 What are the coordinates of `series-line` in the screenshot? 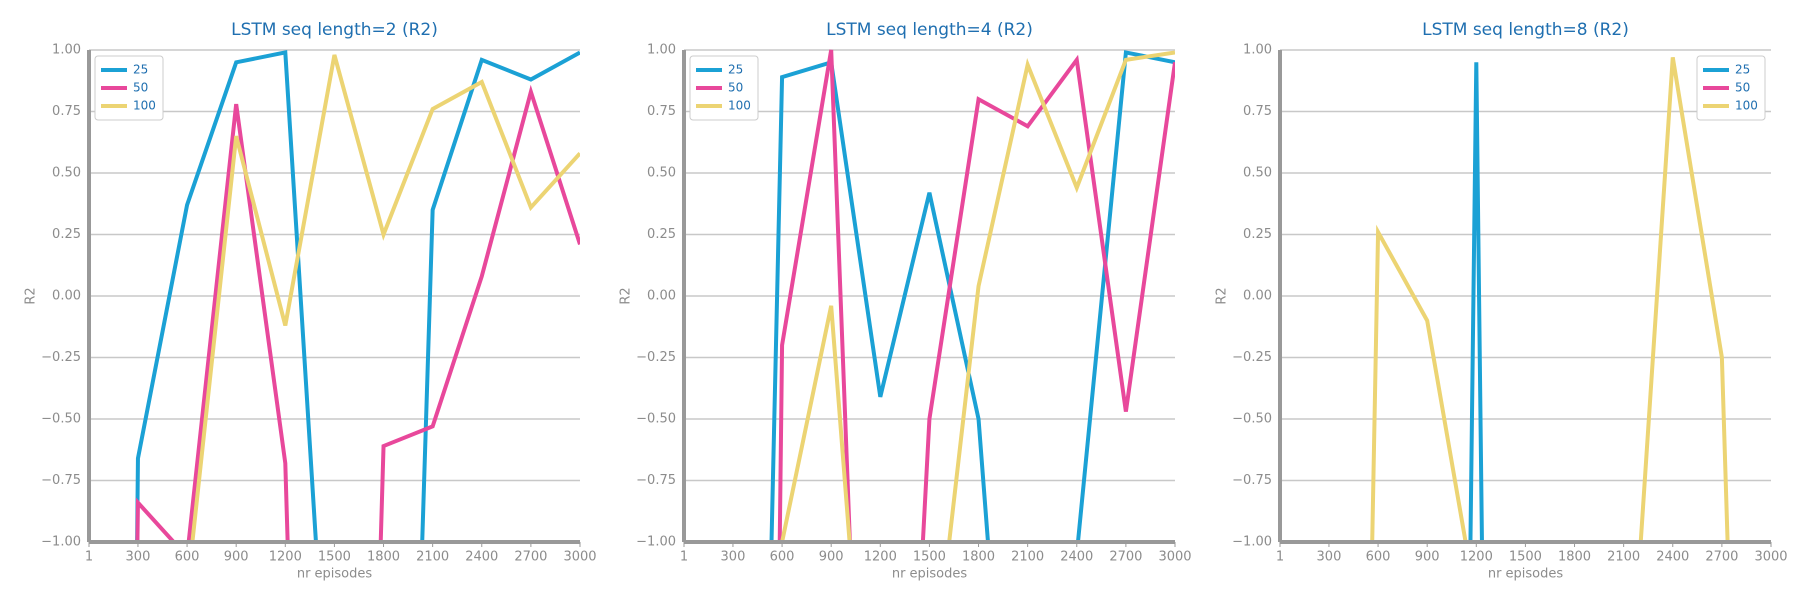 It's located at (1476, 302).